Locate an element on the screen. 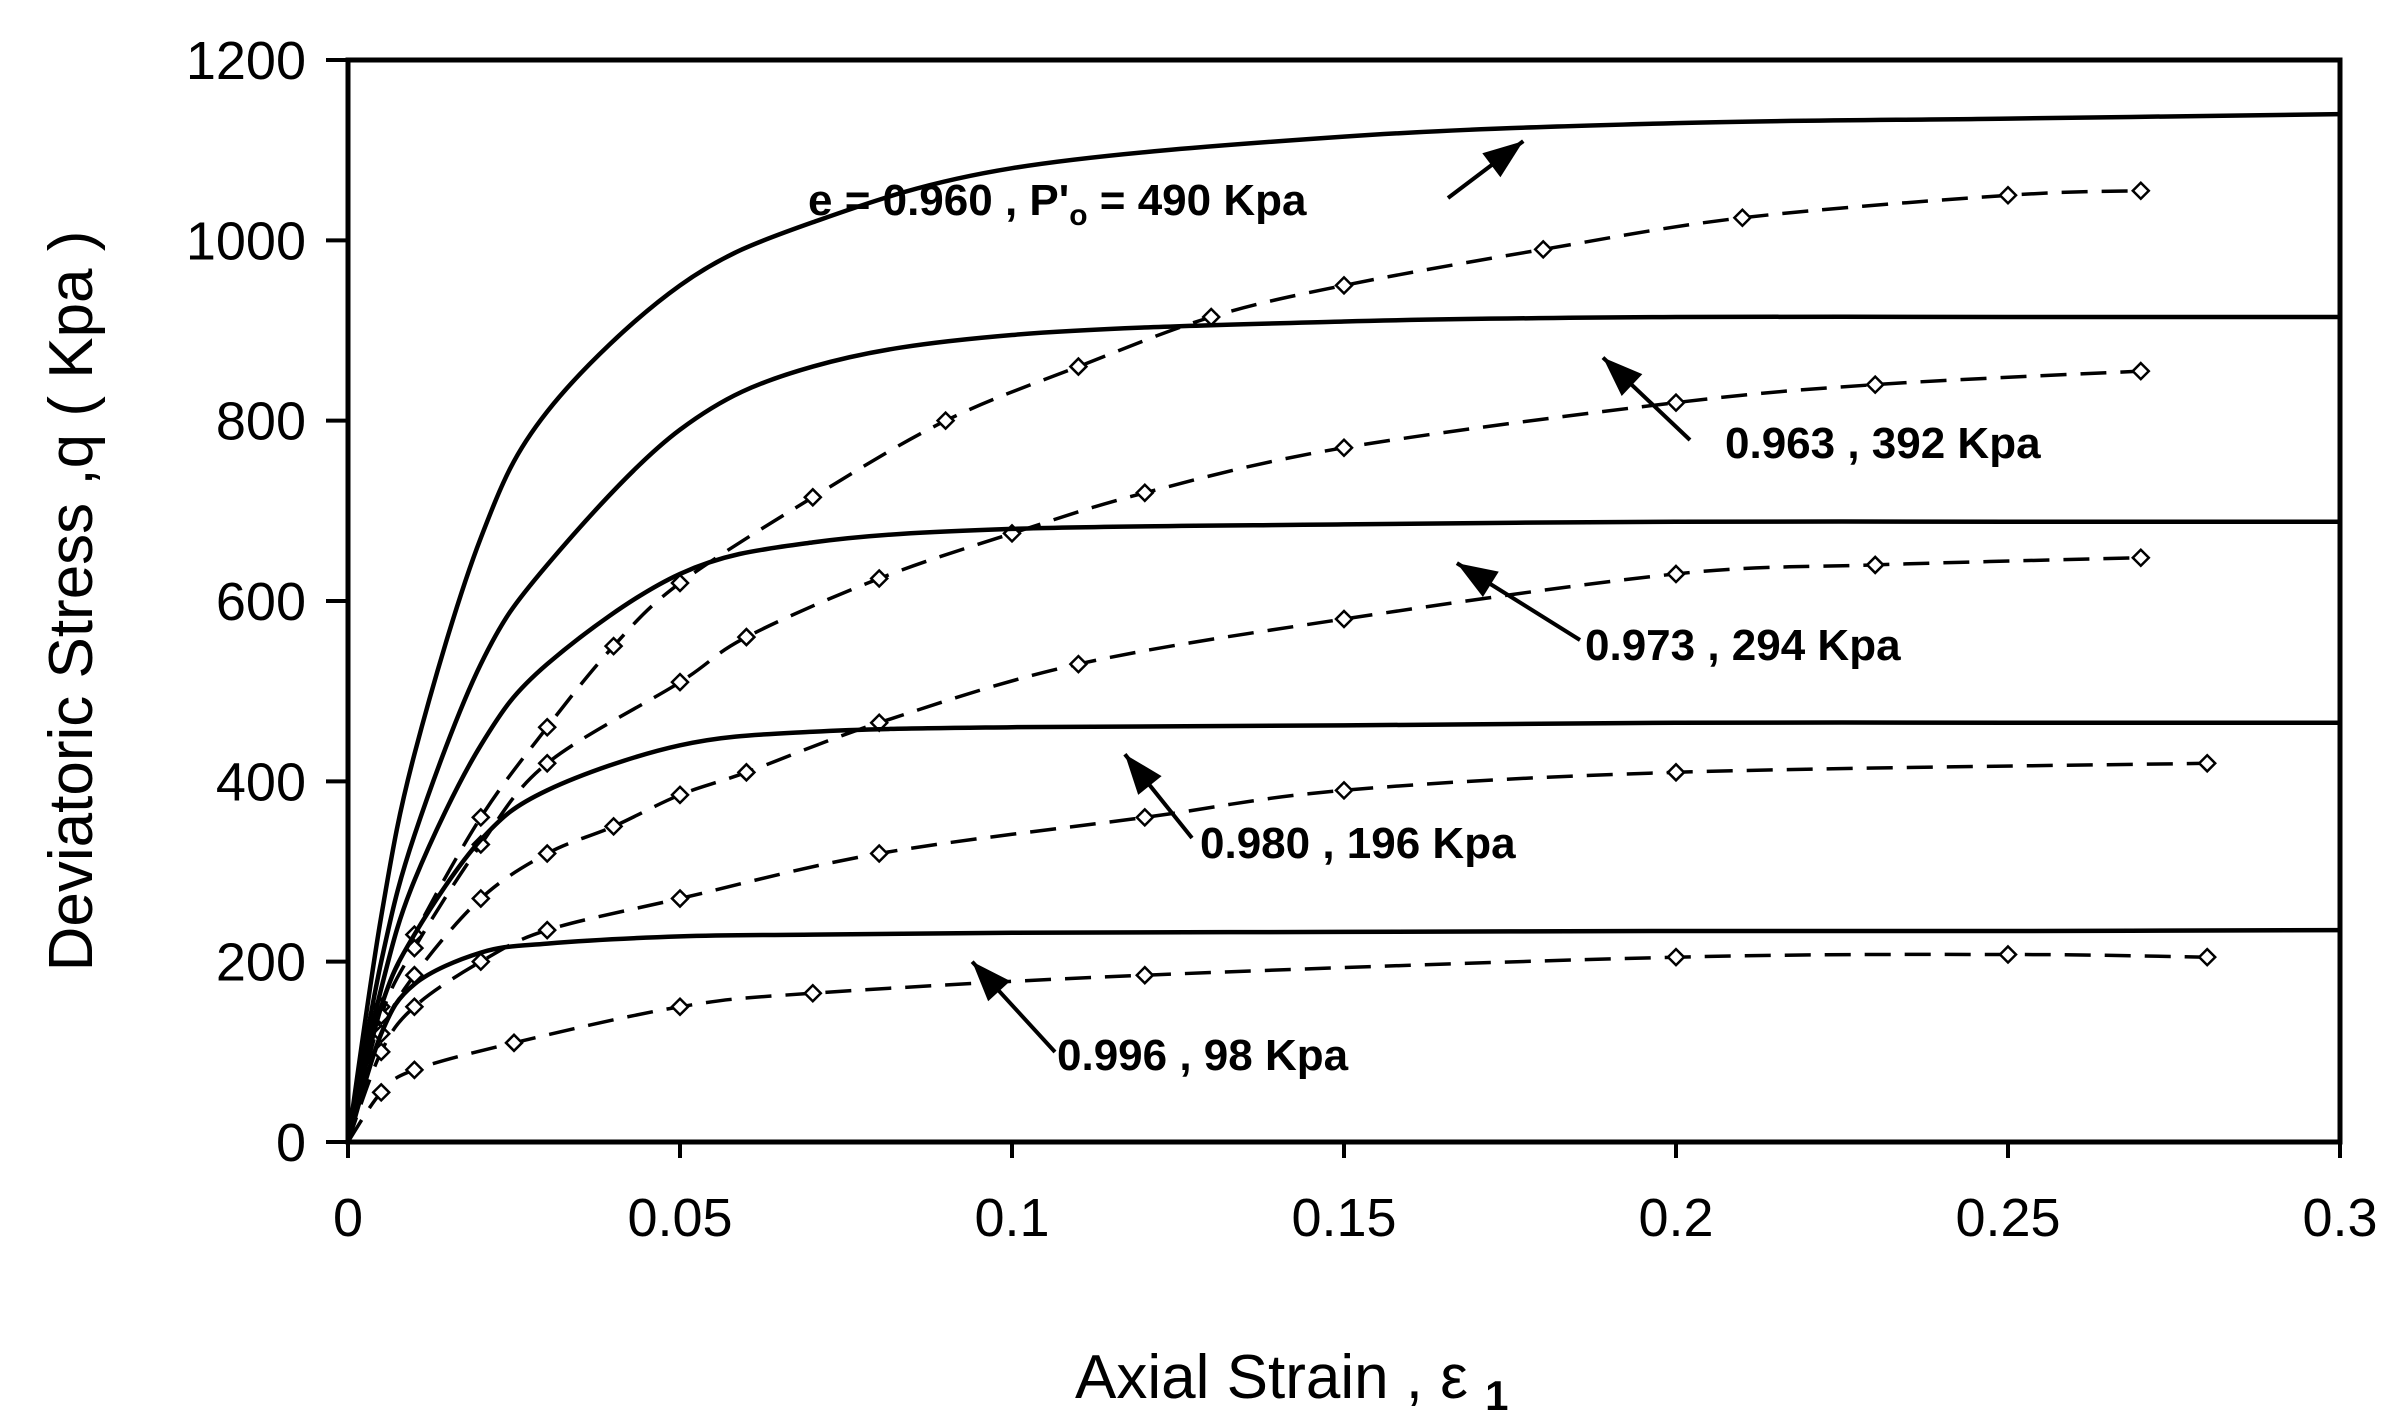 Image resolution: width=2385 pixels, height=1414 pixels. y-tick-label: 1200 is located at coordinates (246, 61).